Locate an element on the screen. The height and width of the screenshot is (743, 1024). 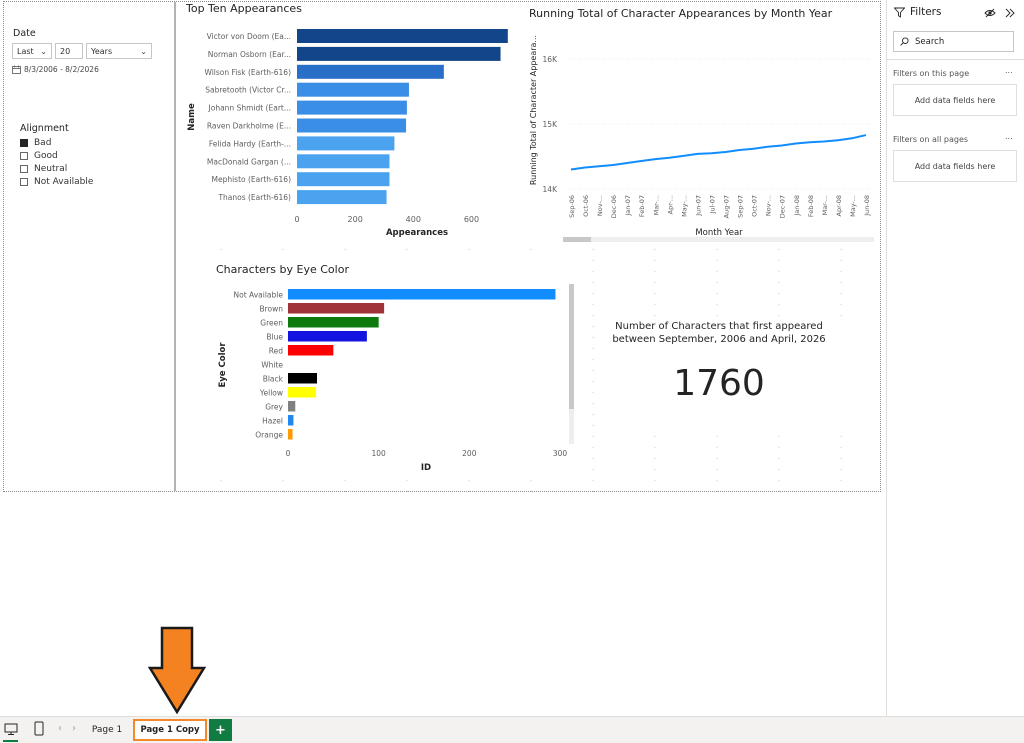
date-range-text: 8/3/2006 - 8/2/2026 is located at coordinates (61, 69).